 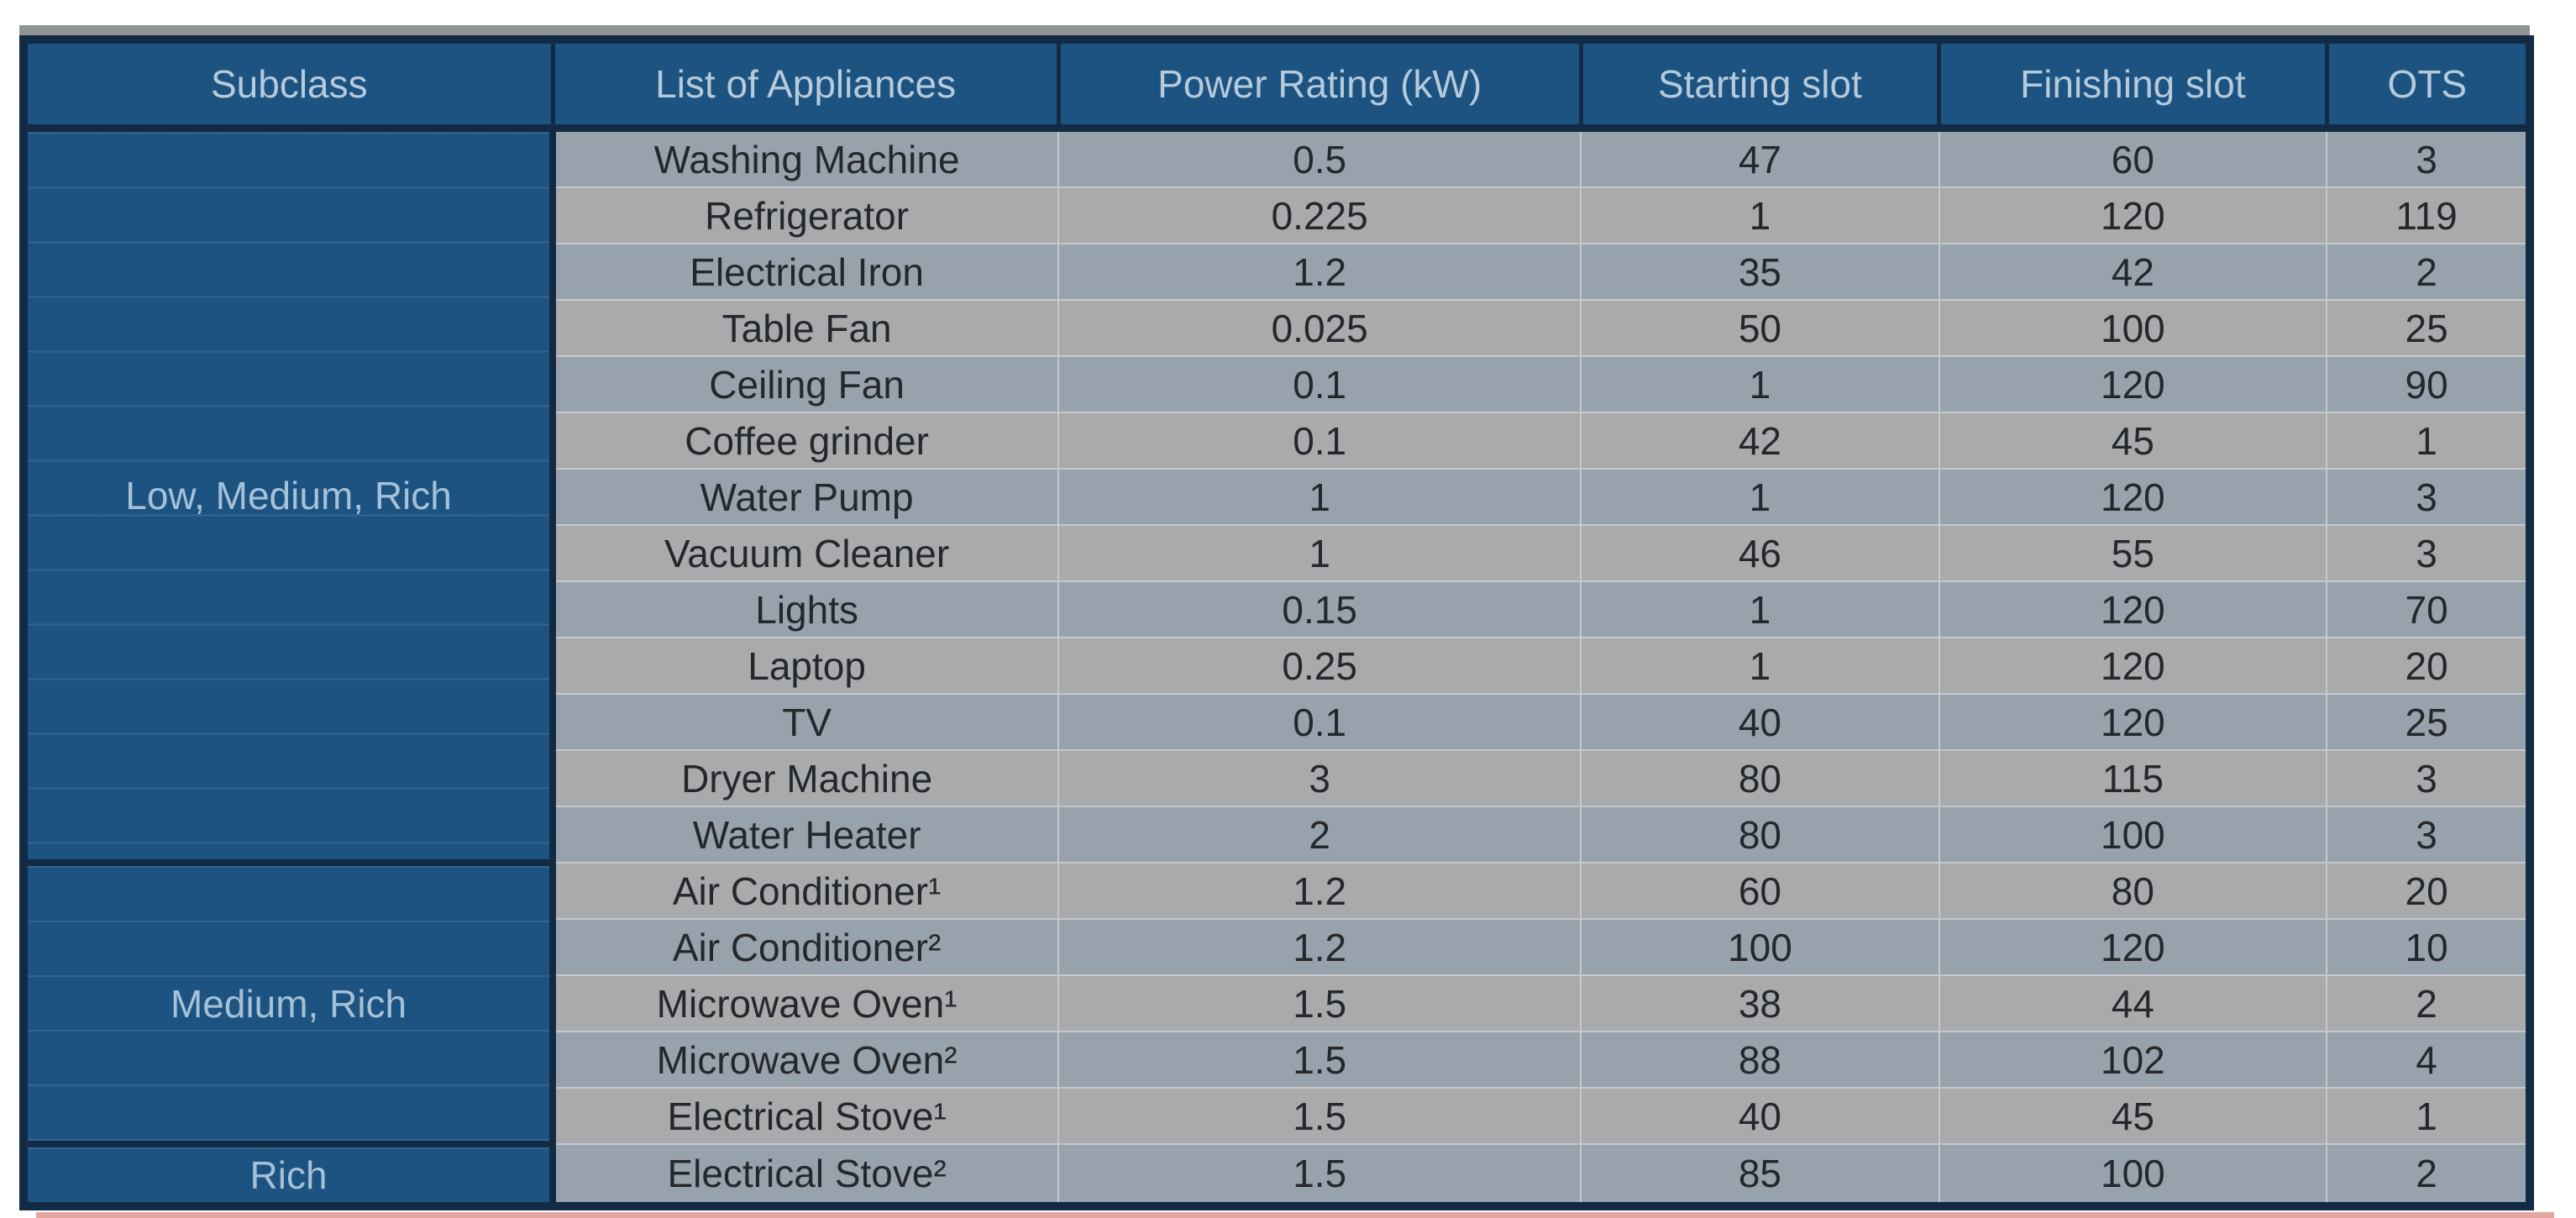 What do you see at coordinates (1759, 157) in the screenshot?
I see `start-cell: 47` at bounding box center [1759, 157].